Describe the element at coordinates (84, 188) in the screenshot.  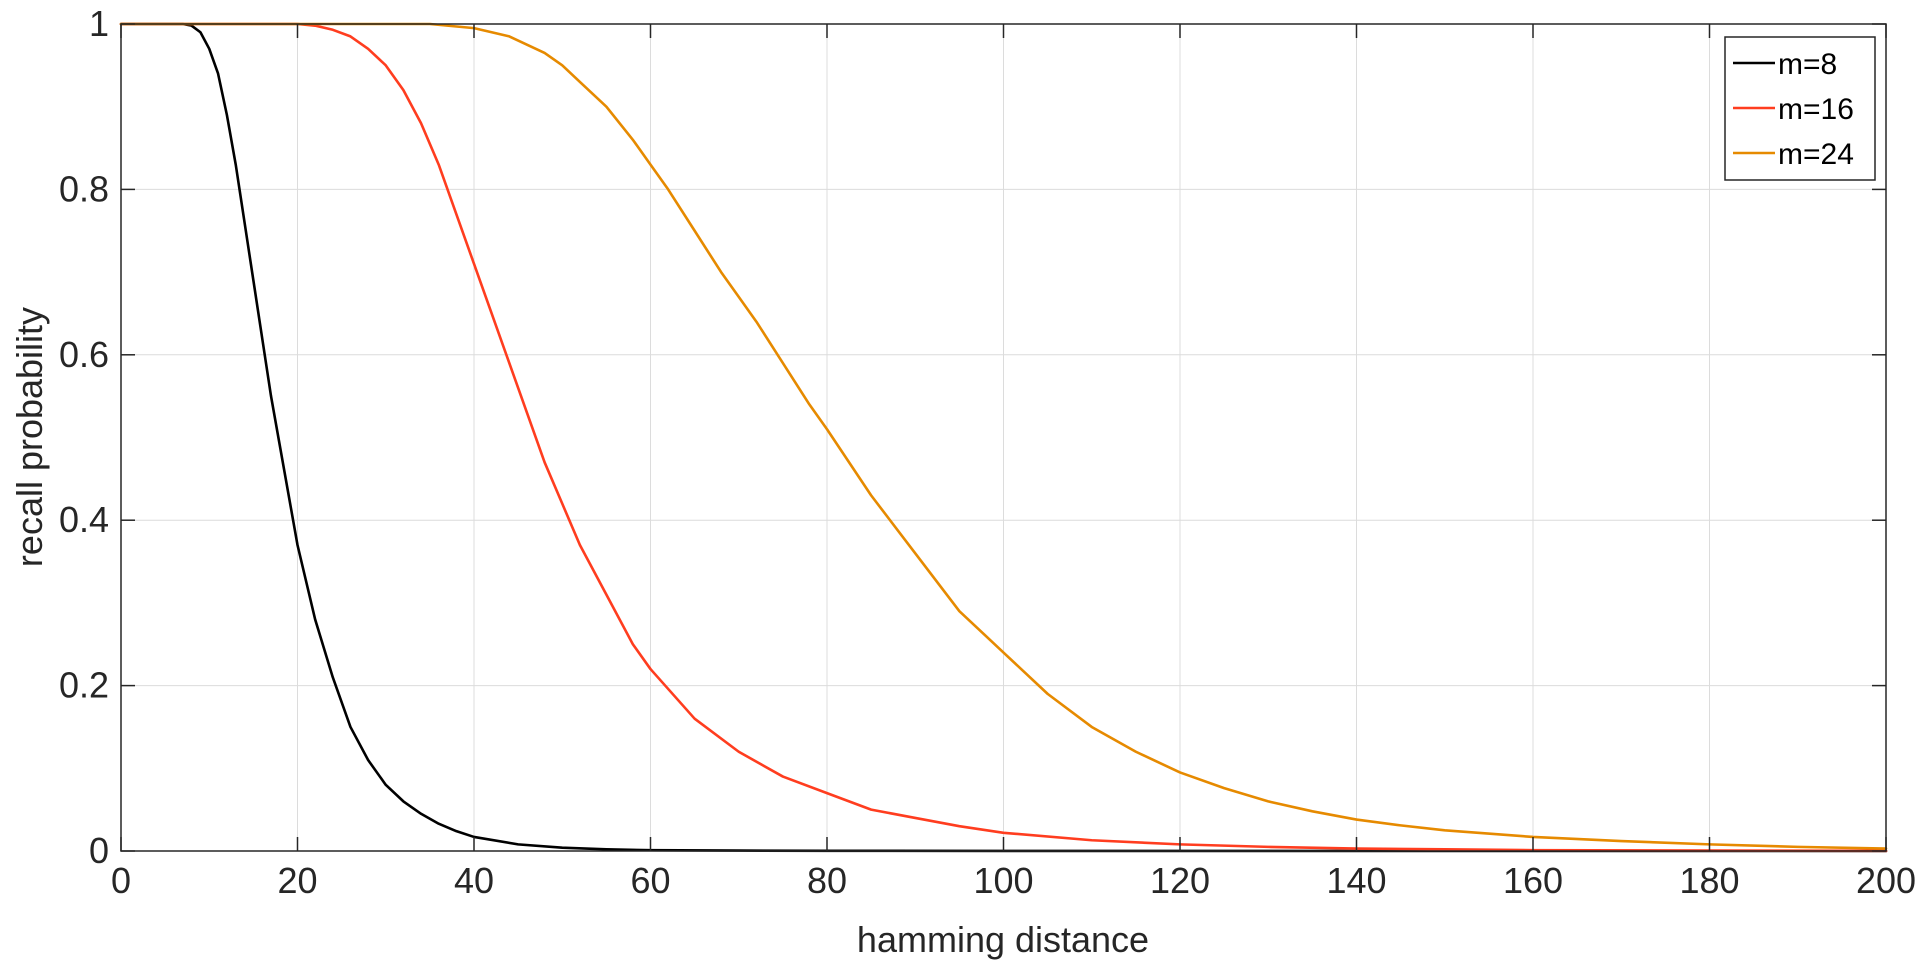
I see `y-tick-label: 0.8` at that location.